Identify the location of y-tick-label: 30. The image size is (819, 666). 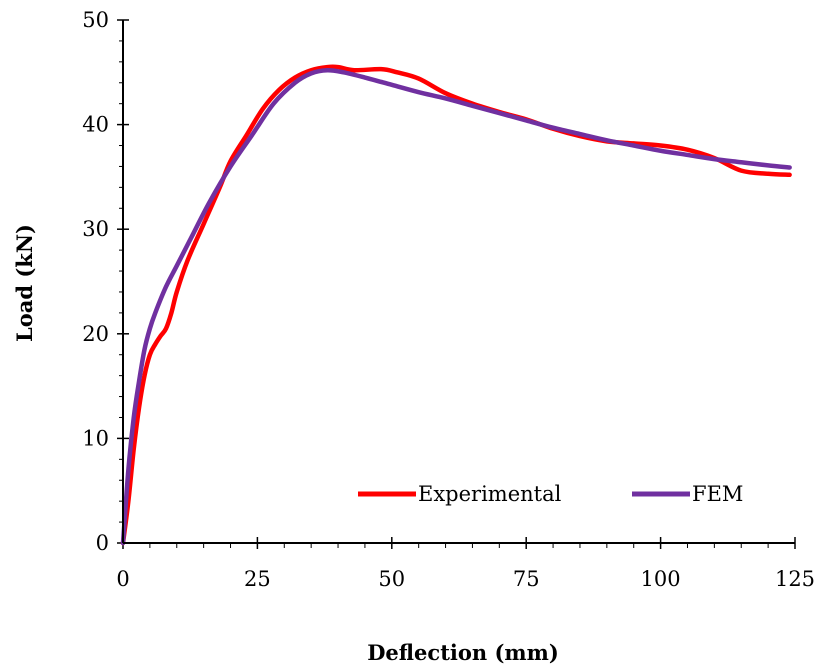
(95, 229).